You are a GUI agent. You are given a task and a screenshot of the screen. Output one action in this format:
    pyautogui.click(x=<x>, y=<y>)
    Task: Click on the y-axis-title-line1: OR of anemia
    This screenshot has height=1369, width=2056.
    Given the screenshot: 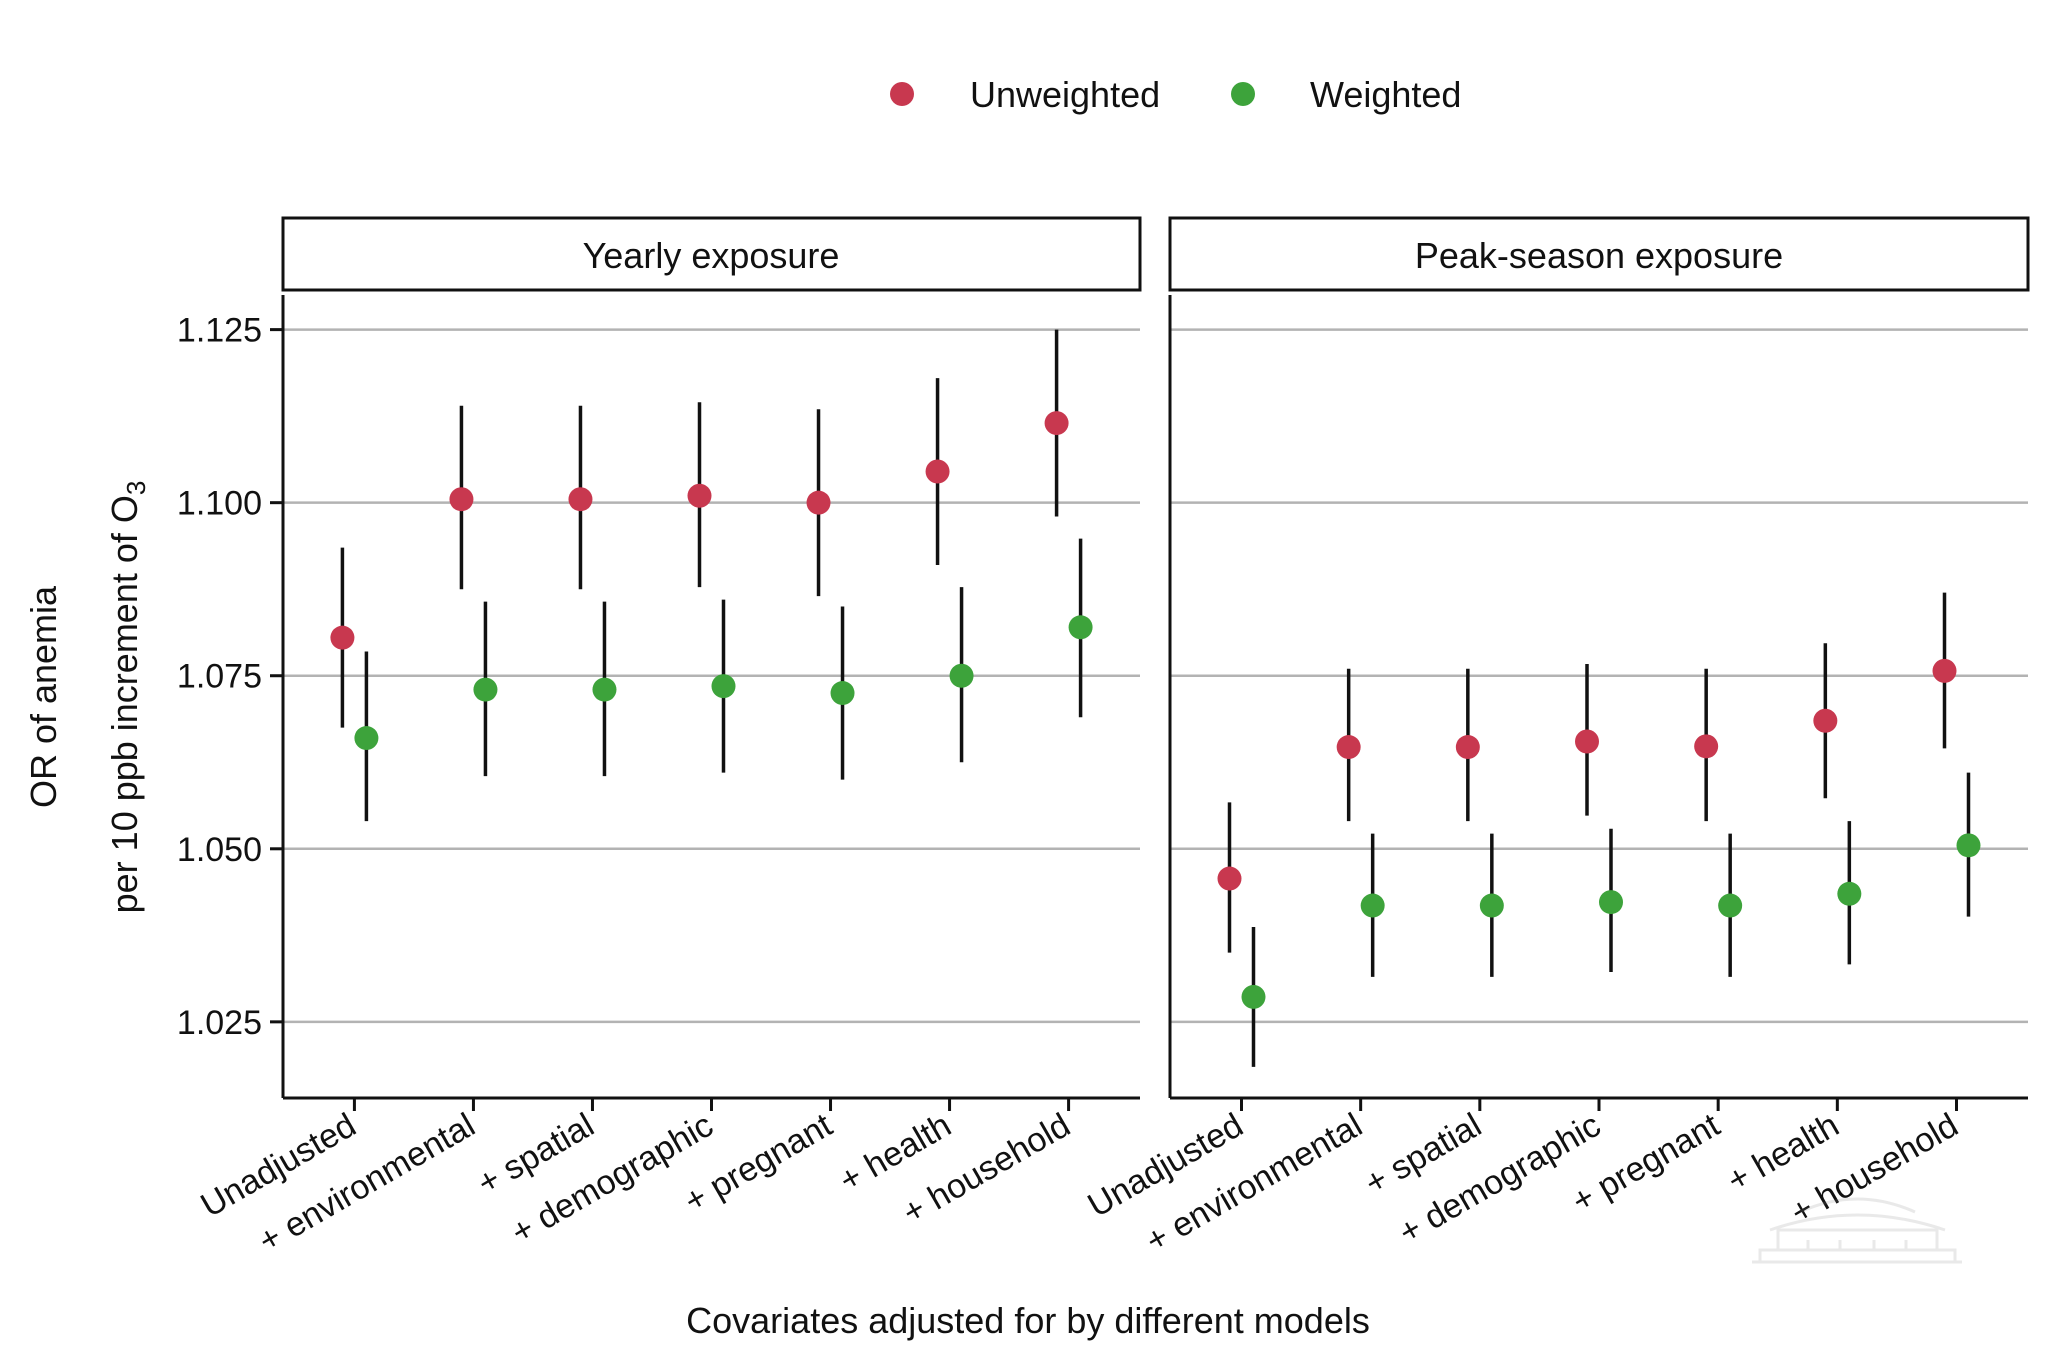 What is the action you would take?
    pyautogui.click(x=43, y=696)
    